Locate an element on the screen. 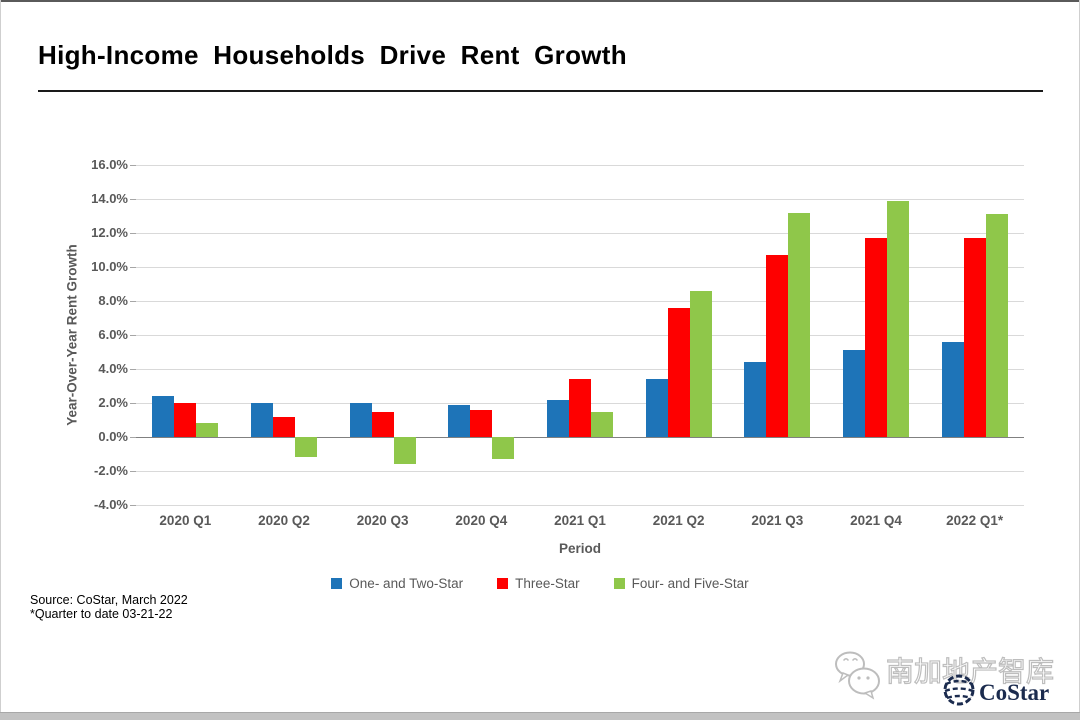 The height and width of the screenshot is (720, 1080). y-axis-tick-label: 14.0% is located at coordinates (109, 198).